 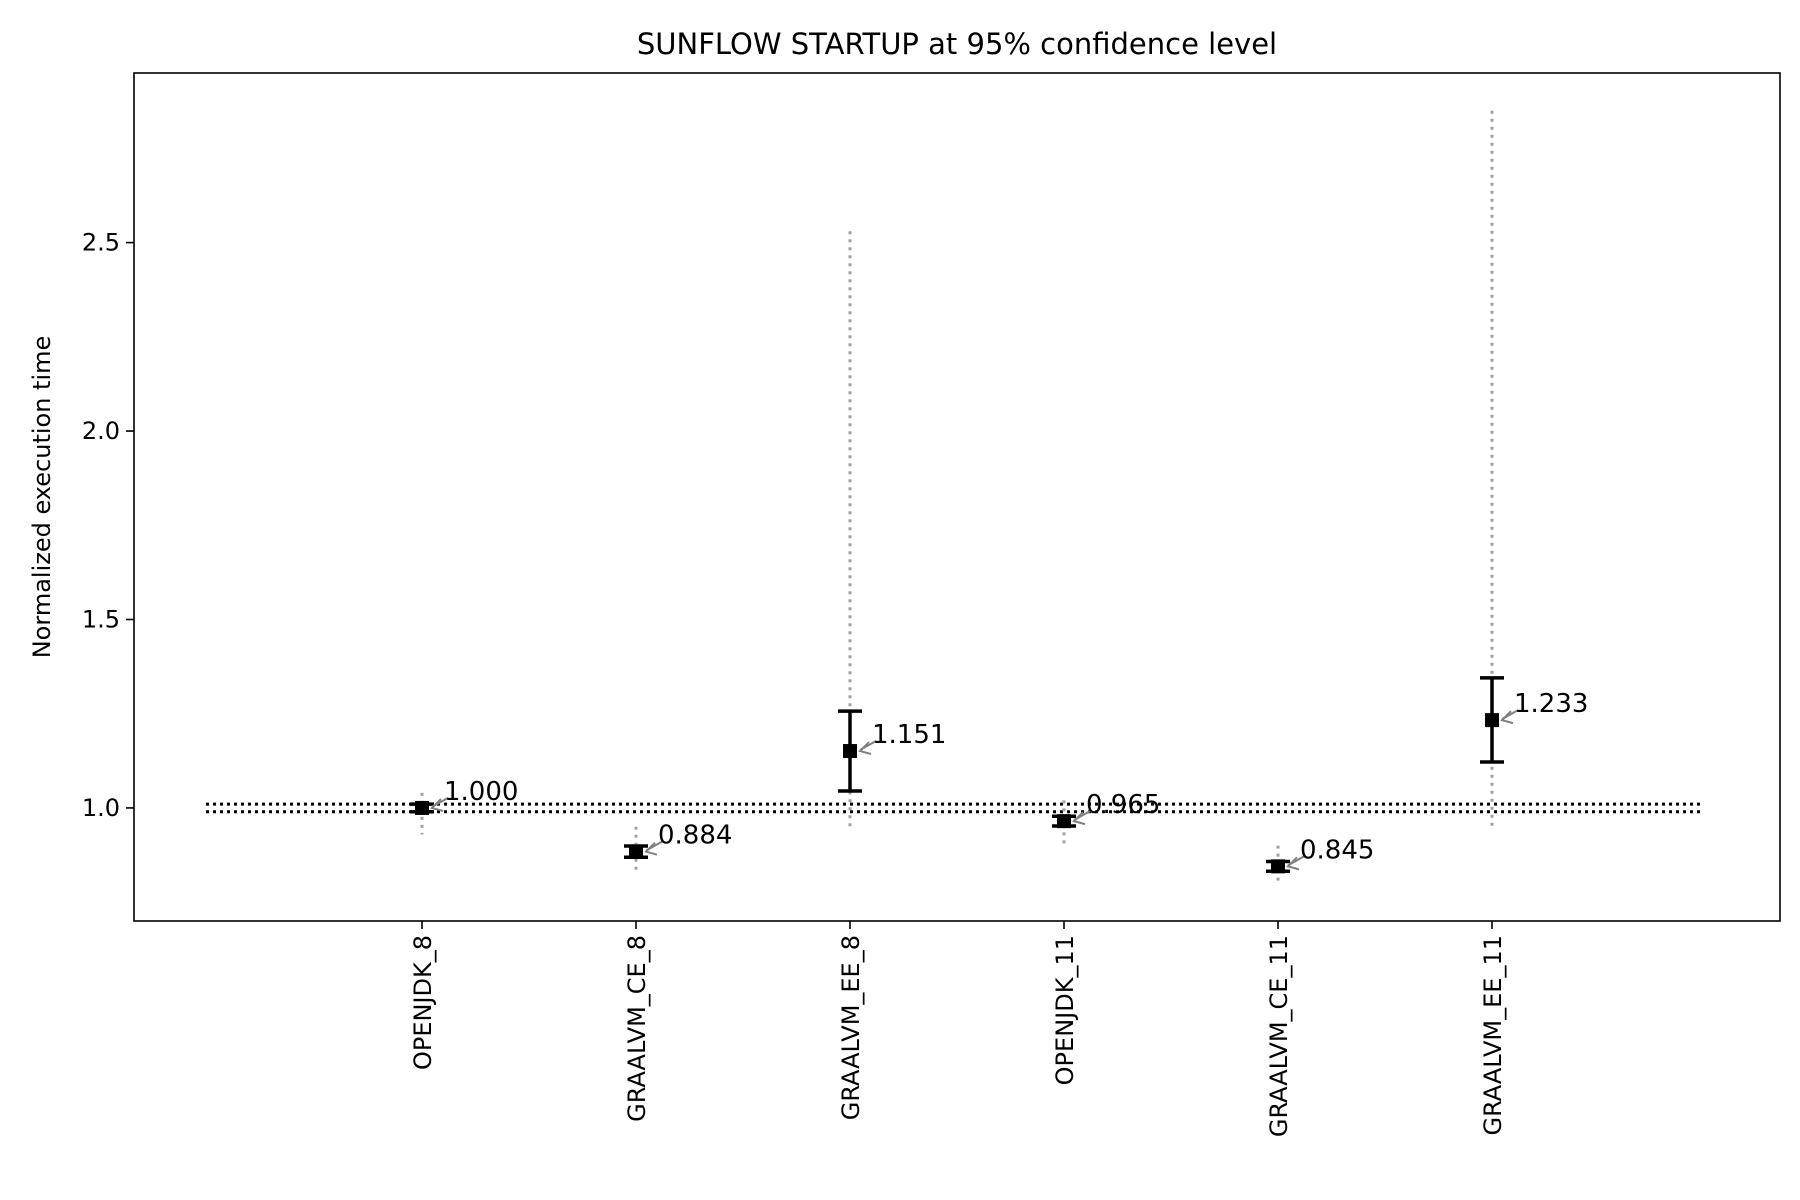 What do you see at coordinates (1123, 805) in the screenshot?
I see `data-label: 0.965` at bounding box center [1123, 805].